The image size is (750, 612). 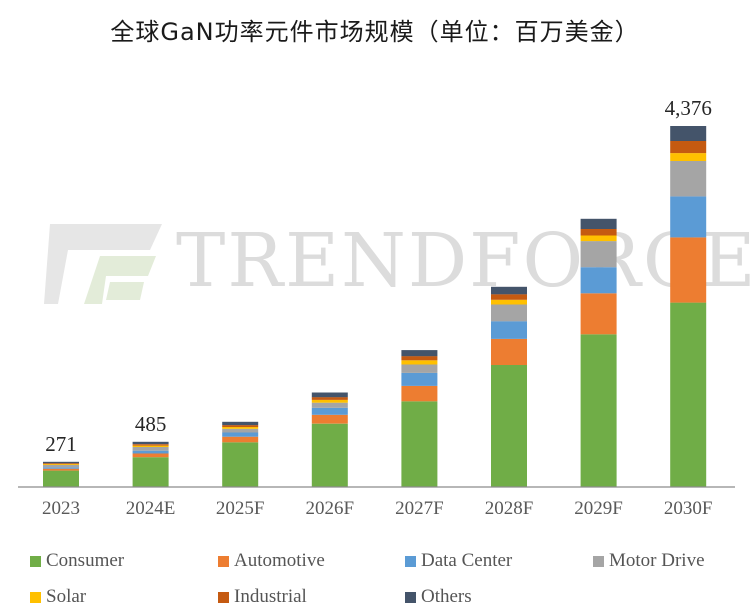 What do you see at coordinates (61, 478) in the screenshot?
I see `bar-segment-consumer-2023` at bounding box center [61, 478].